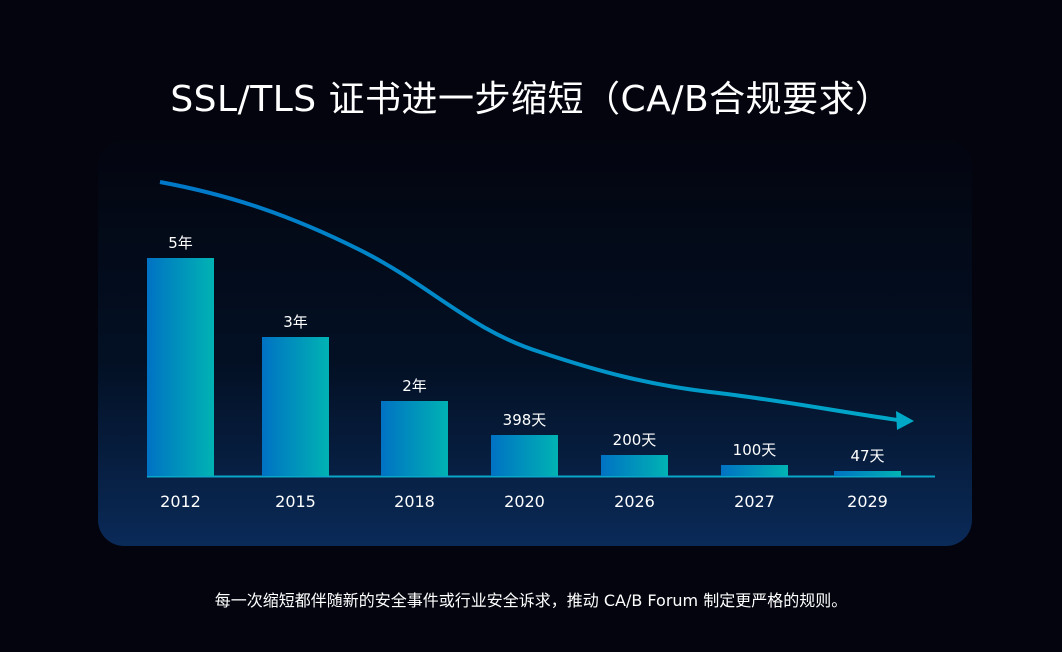 The width and height of the screenshot is (1062, 652). I want to click on x-tick-label: 2026, so click(634, 501).